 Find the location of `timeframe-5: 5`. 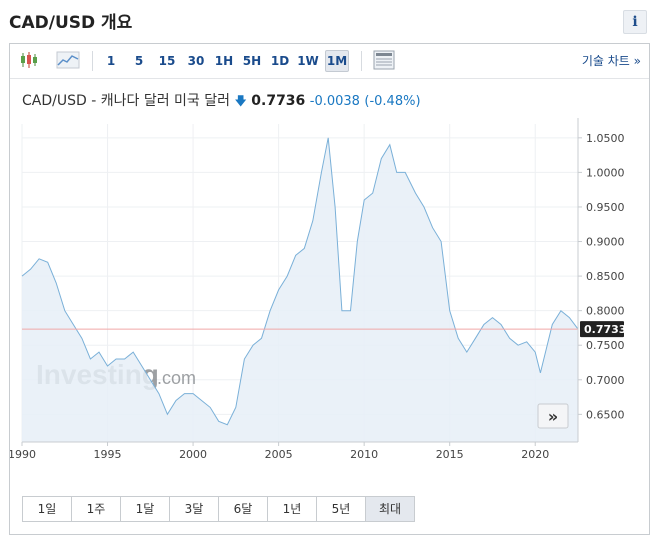

timeframe-5: 5 is located at coordinates (139, 61).